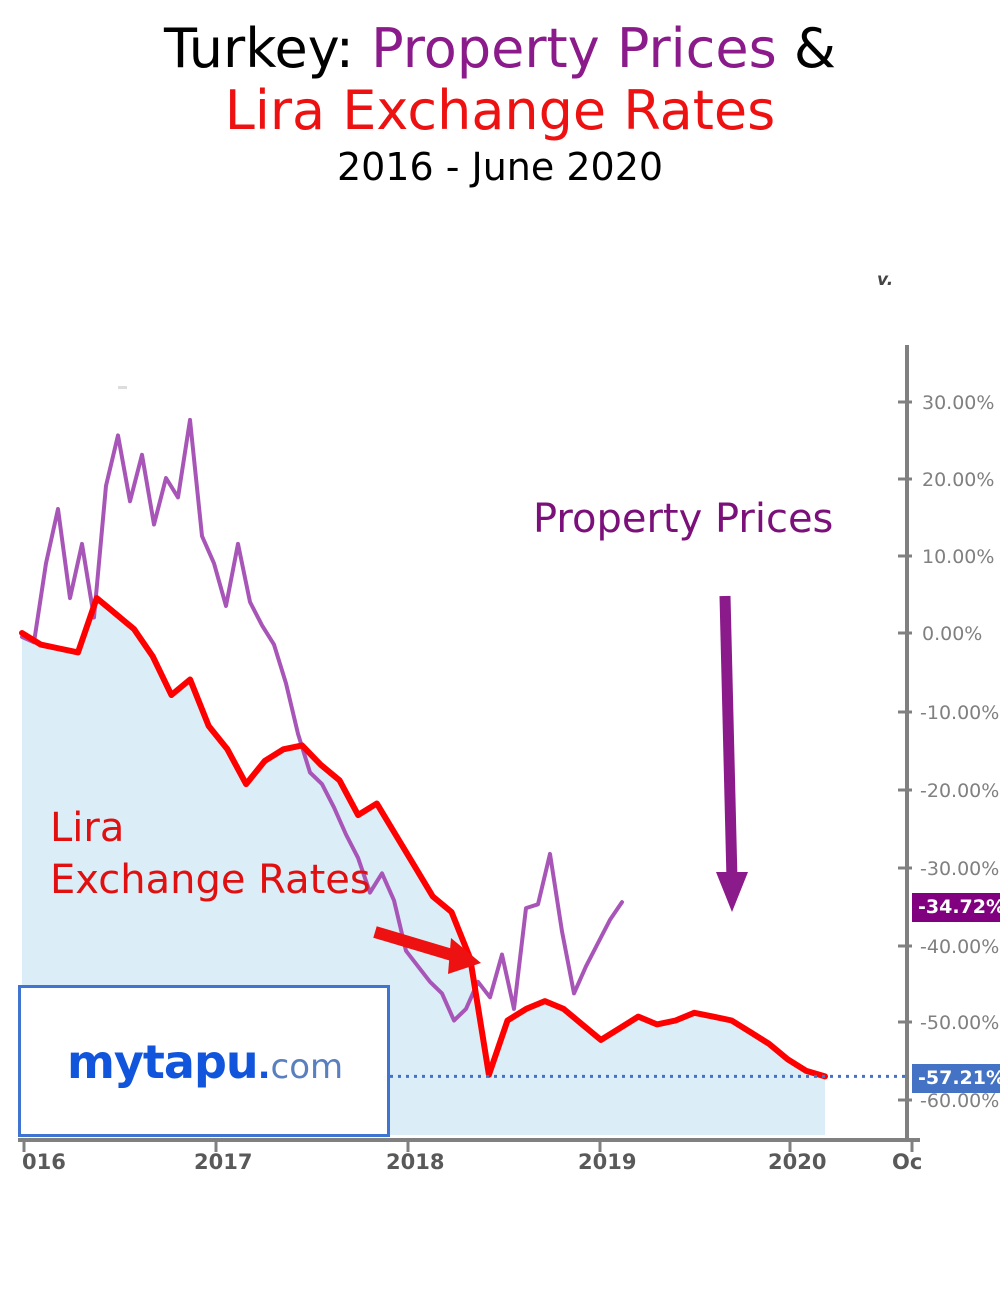 This screenshot has width=1000, height=1294. I want to click on y-tick-label-neg40: -40.00%, so click(960, 947).